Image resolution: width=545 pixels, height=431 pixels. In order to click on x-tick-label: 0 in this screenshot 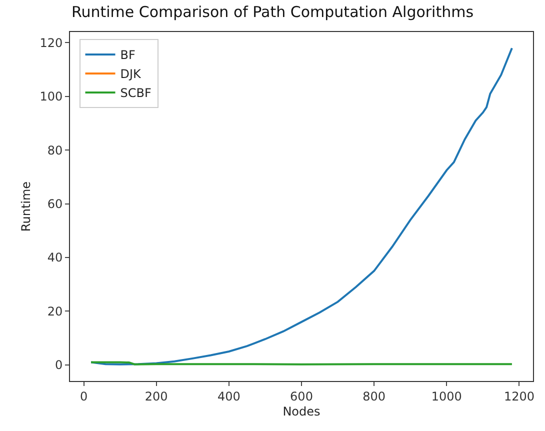, I will do `click(84, 396)`.